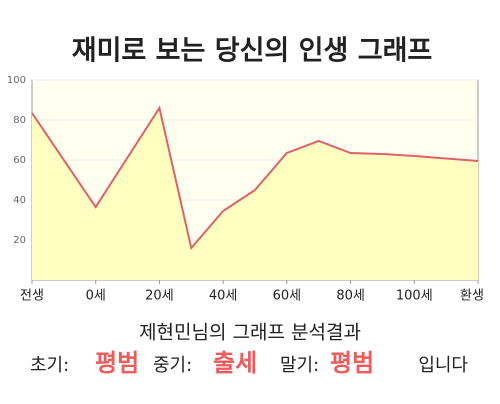 Image resolution: width=500 pixels, height=404 pixels. I want to click on x-tick-label: 80세, so click(350, 296).